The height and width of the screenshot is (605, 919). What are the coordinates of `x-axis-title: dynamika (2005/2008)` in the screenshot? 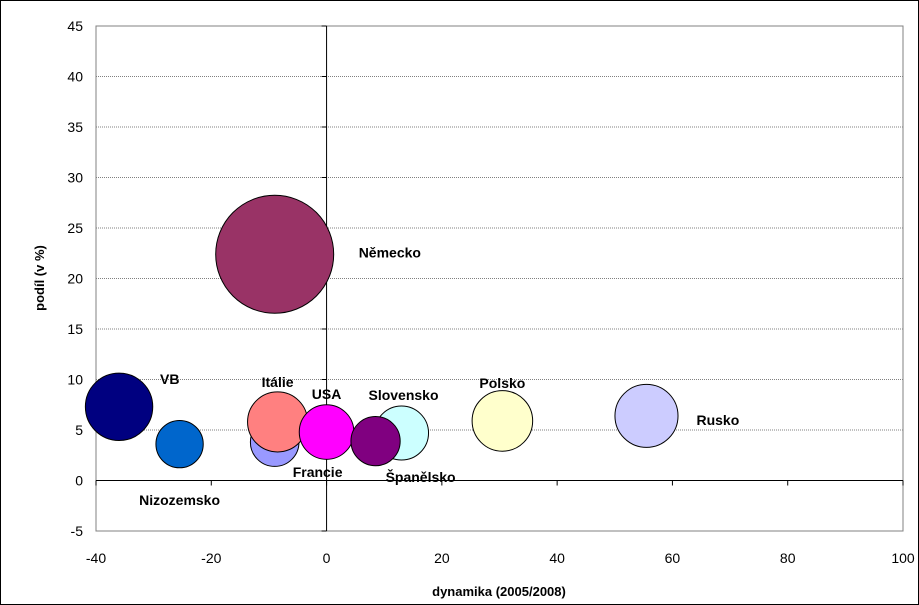 It's located at (499, 591).